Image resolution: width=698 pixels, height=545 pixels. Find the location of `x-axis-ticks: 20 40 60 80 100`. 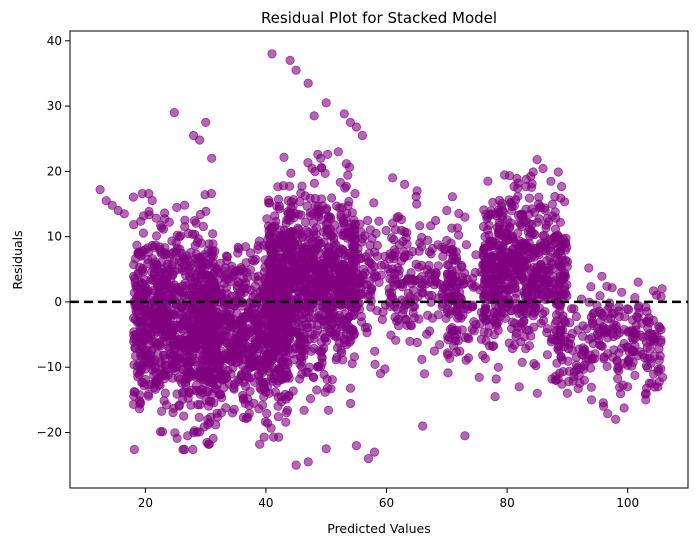

x-axis-ticks: 20 40 60 80 100 is located at coordinates (388, 499).